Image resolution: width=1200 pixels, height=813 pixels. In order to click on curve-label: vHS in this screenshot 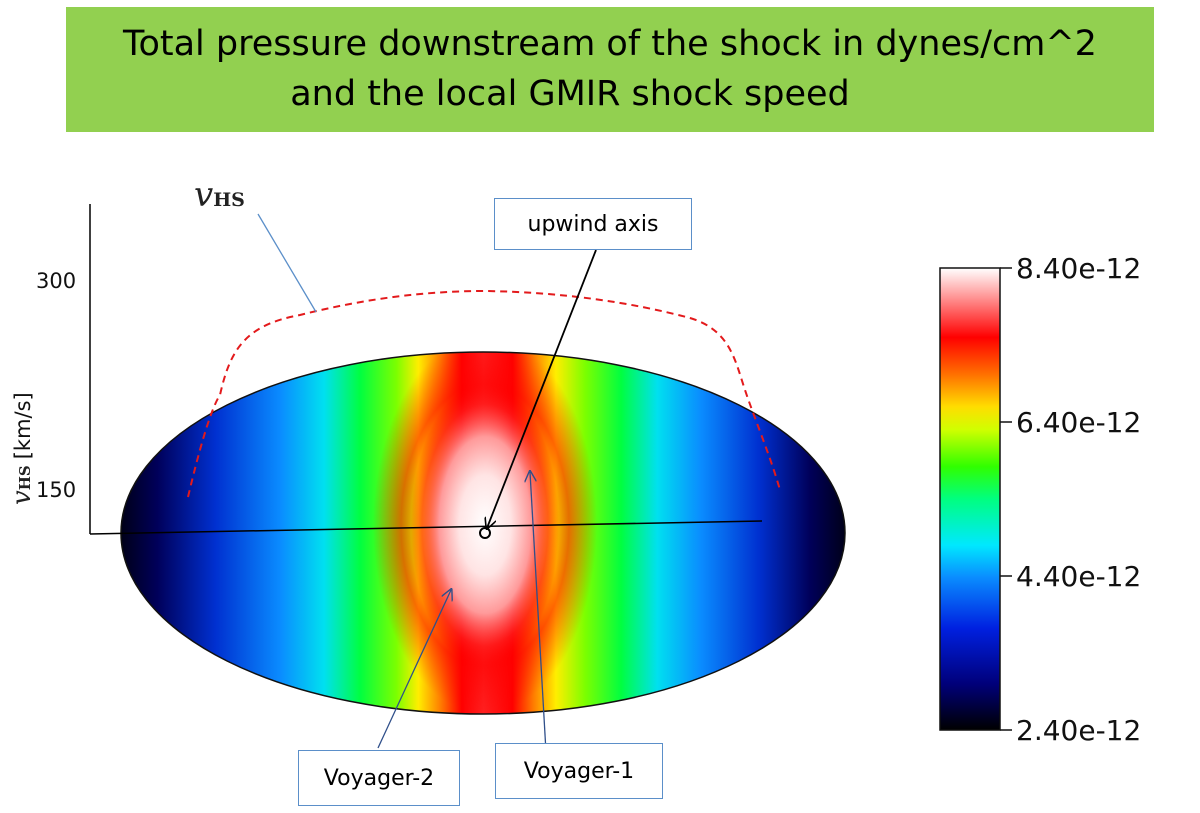, I will do `click(219, 195)`.